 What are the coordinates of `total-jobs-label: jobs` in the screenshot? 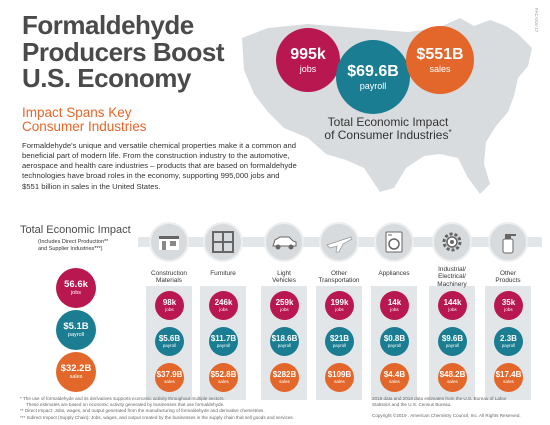 It's located at (308, 68).